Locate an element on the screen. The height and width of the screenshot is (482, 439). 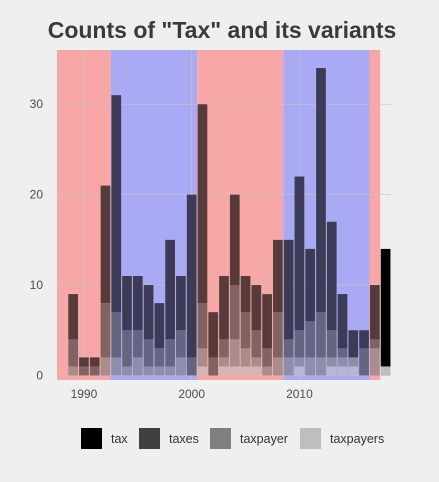
bar-2008-taxpayer is located at coordinates (278, 366).